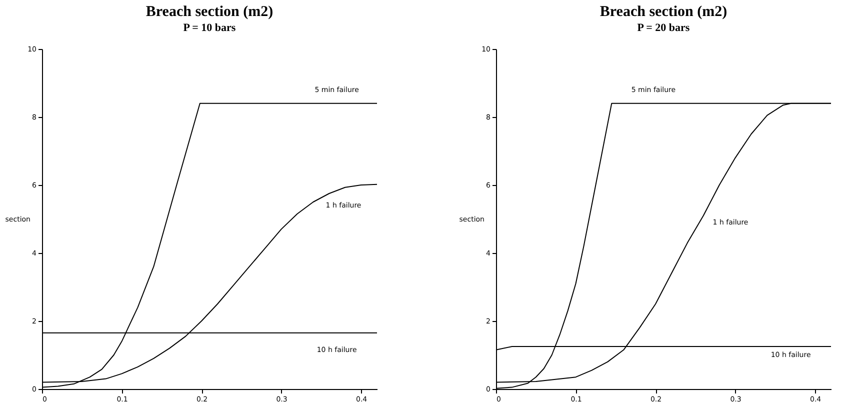 The width and height of the screenshot is (850, 416). What do you see at coordinates (663, 28) in the screenshot?
I see `chart-subtitle: P = 20 bars` at bounding box center [663, 28].